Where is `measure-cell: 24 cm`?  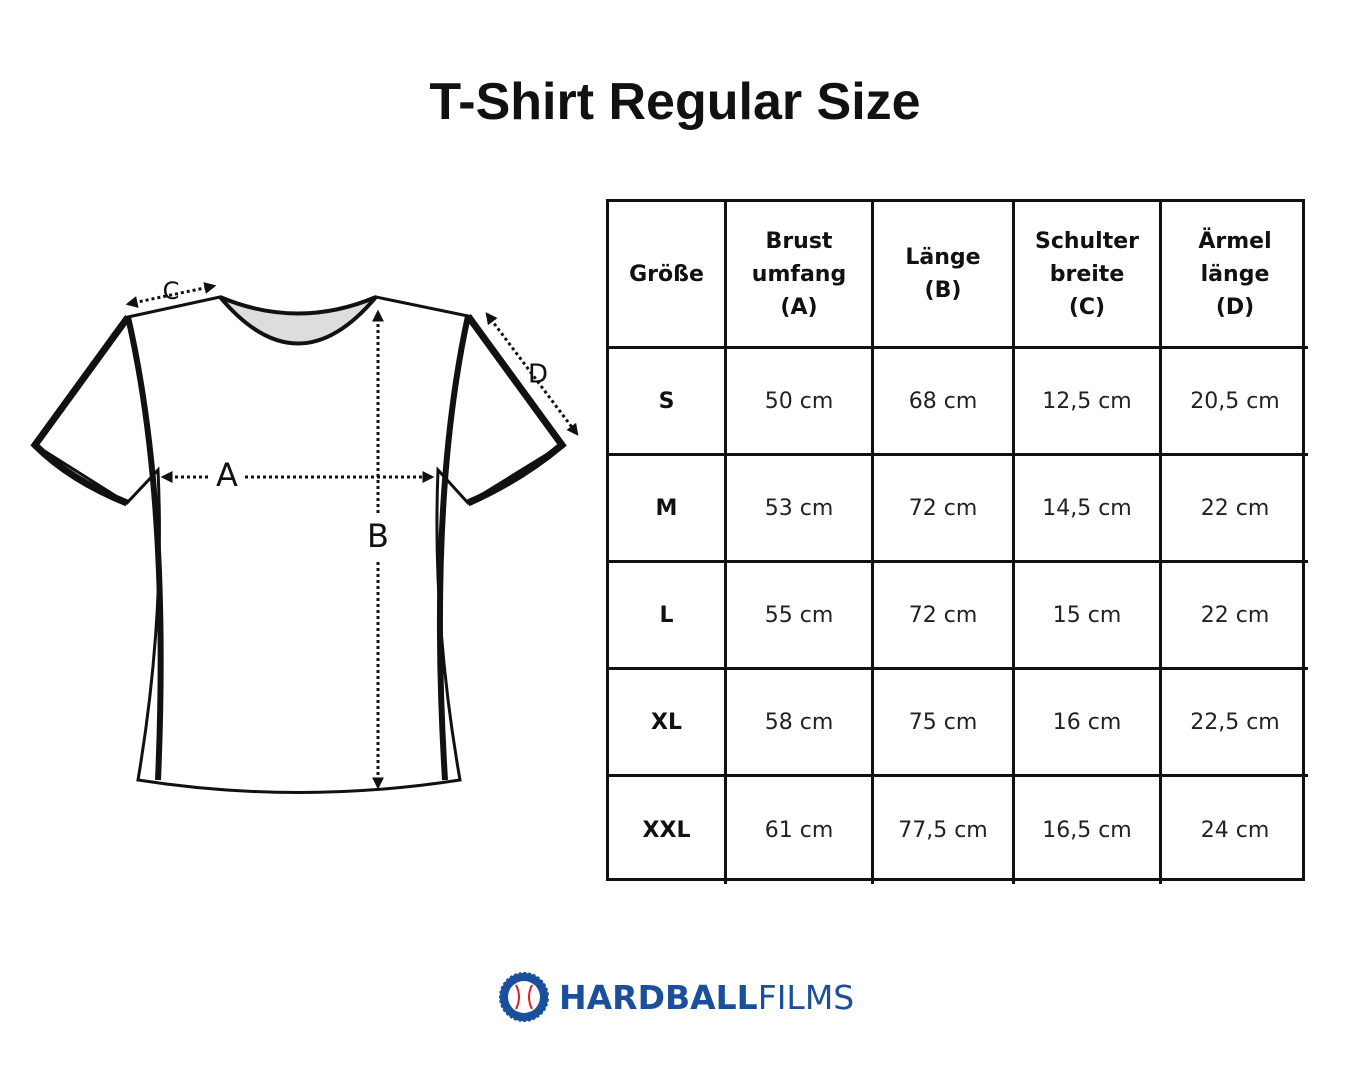
measure-cell: 24 cm is located at coordinates (1235, 830).